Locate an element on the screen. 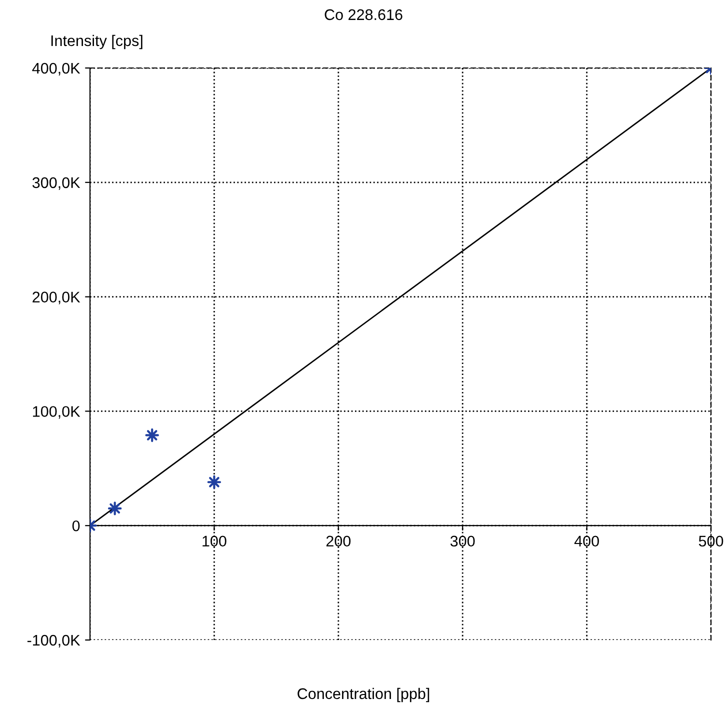 This screenshot has width=727, height=714. x-tick-label: 500 is located at coordinates (711, 541).